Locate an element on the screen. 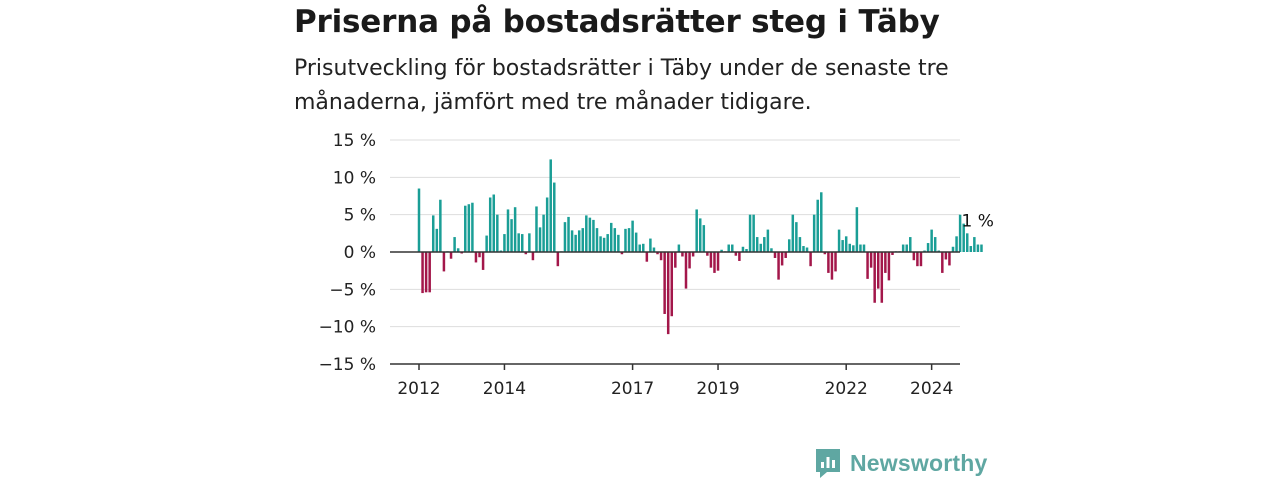 The width and height of the screenshot is (1280, 480). x-tick-label: 2022 is located at coordinates (846, 389).